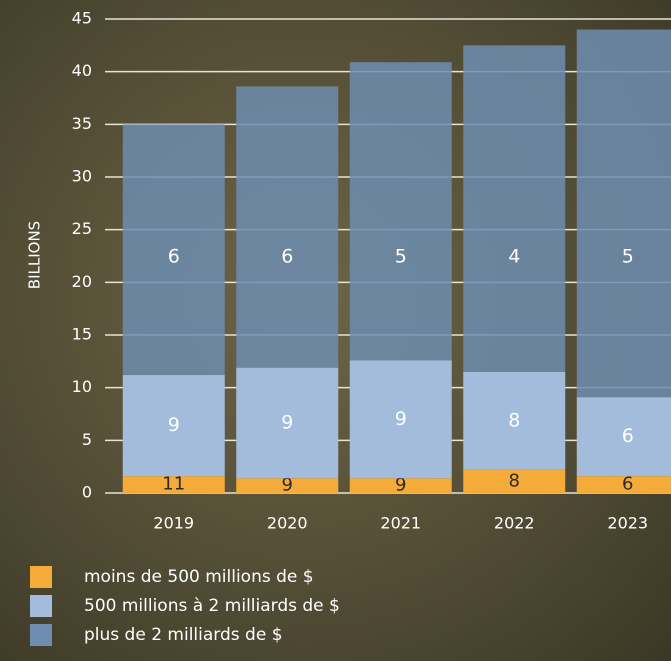  I want to click on legend-label: moins de 500 millions de $, so click(199, 577).